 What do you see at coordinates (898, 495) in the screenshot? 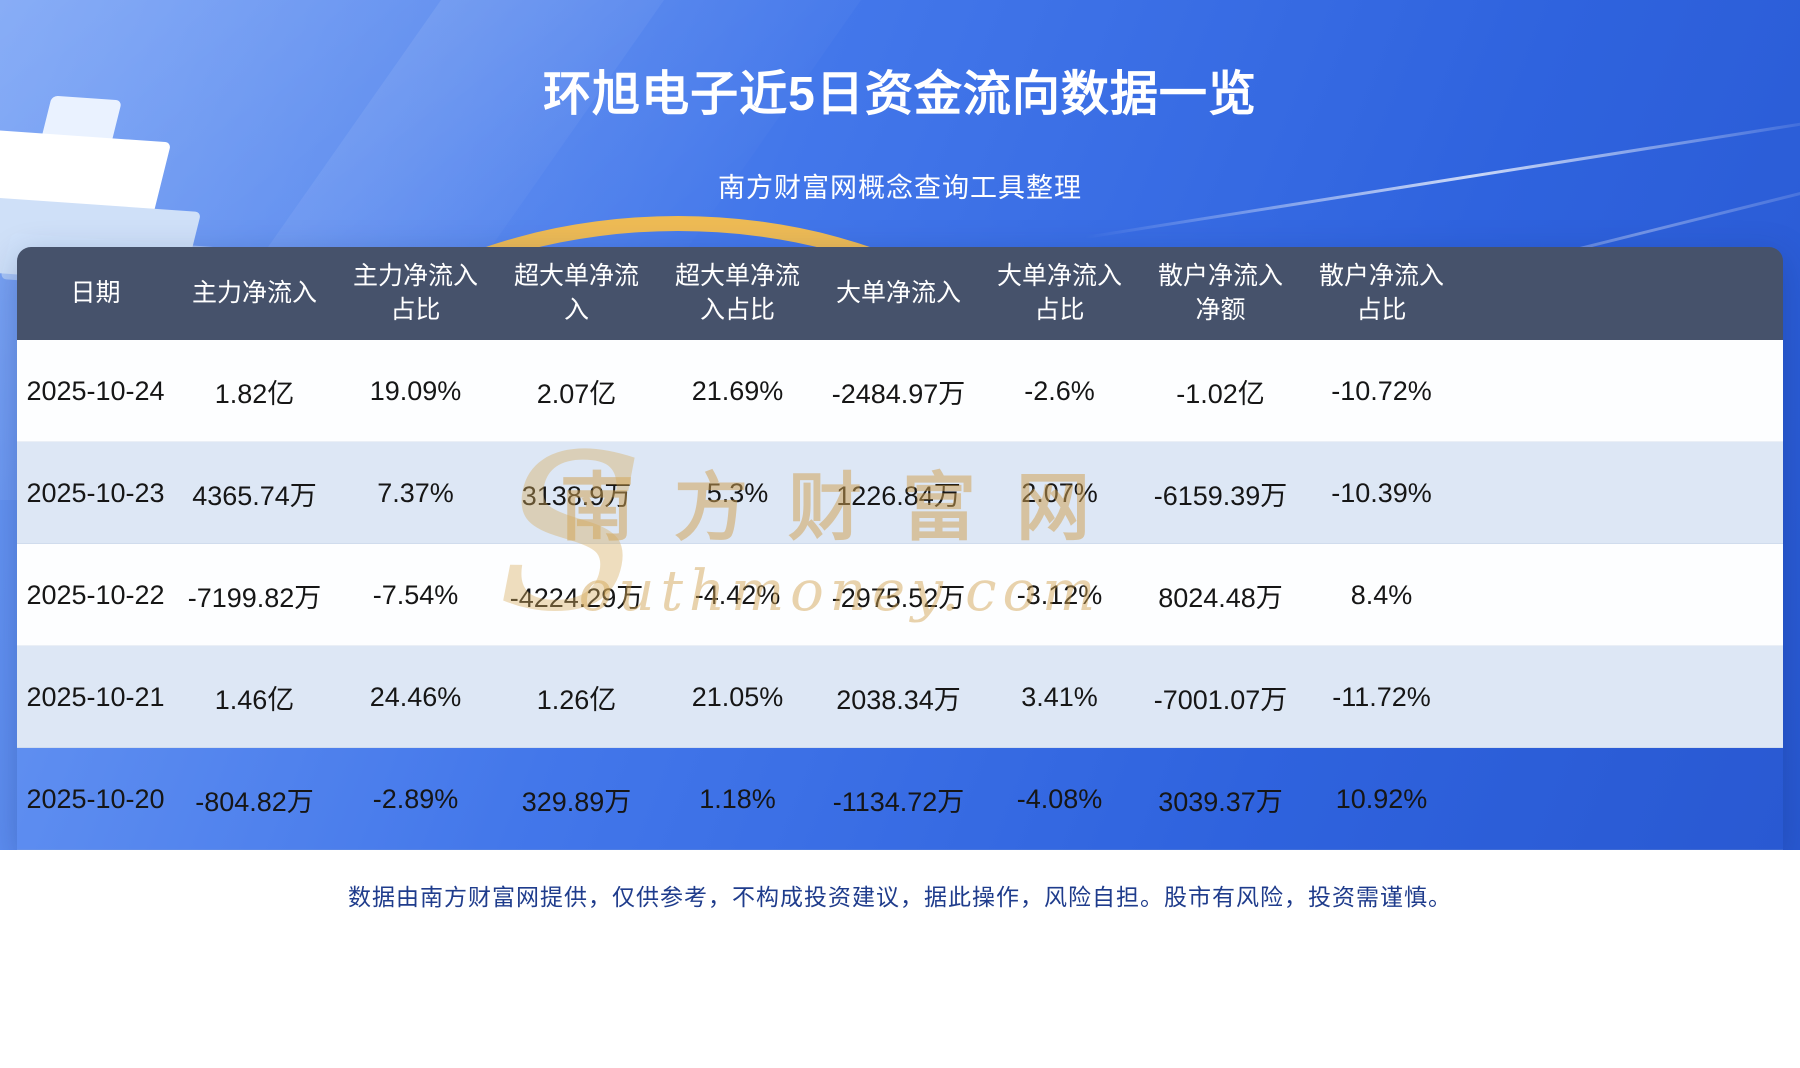
I see `table-cell: 1226.84万` at bounding box center [898, 495].